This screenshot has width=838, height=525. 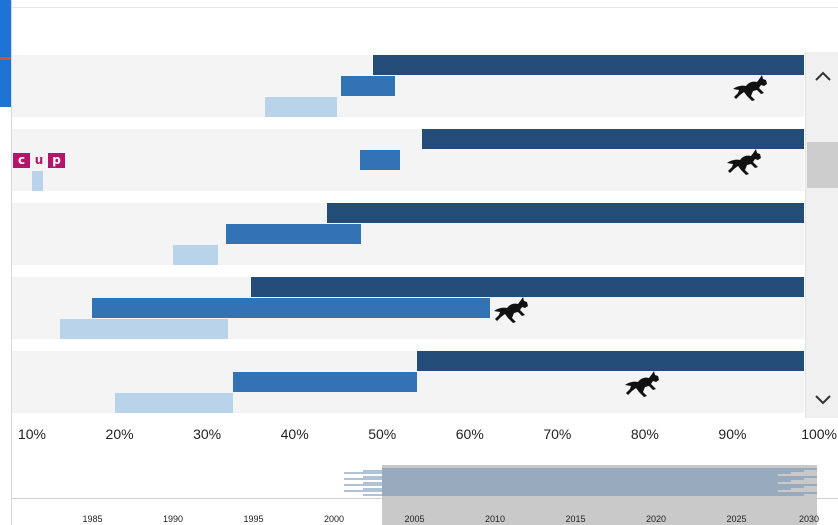 I want to click on logo-letter-c: c, so click(x=21, y=160).